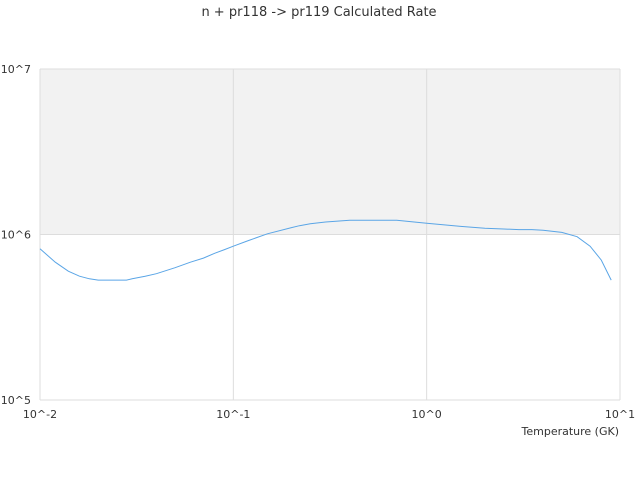 The image size is (640, 480). I want to click on x-tick-label: 10^0, so click(427, 414).